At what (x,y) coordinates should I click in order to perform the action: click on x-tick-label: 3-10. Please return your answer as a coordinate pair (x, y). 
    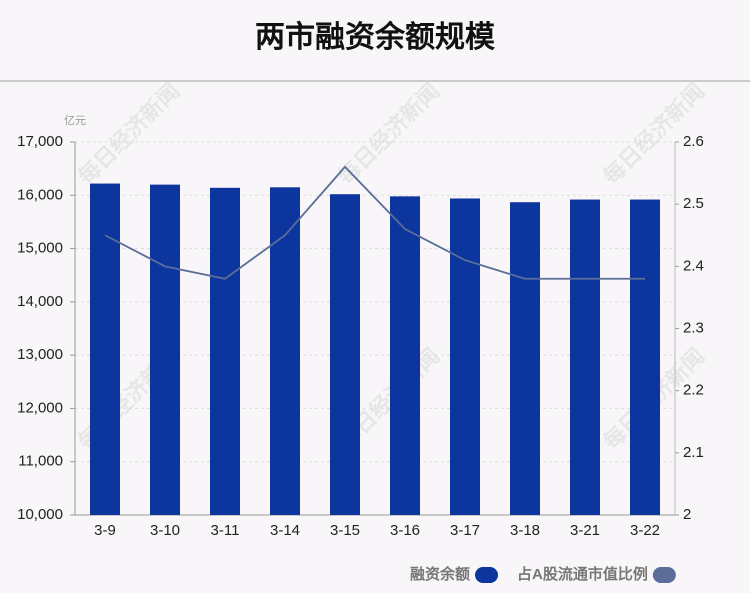
    Looking at the image, I should click on (165, 530).